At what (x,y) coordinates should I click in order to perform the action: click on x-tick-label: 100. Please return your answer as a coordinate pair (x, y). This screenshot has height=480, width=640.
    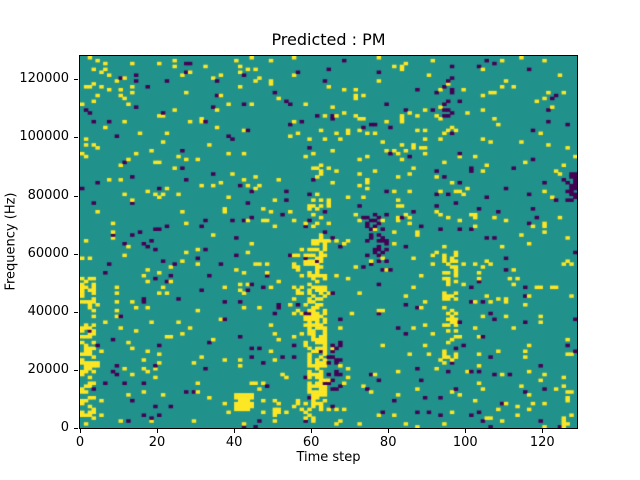
    Looking at the image, I should click on (465, 442).